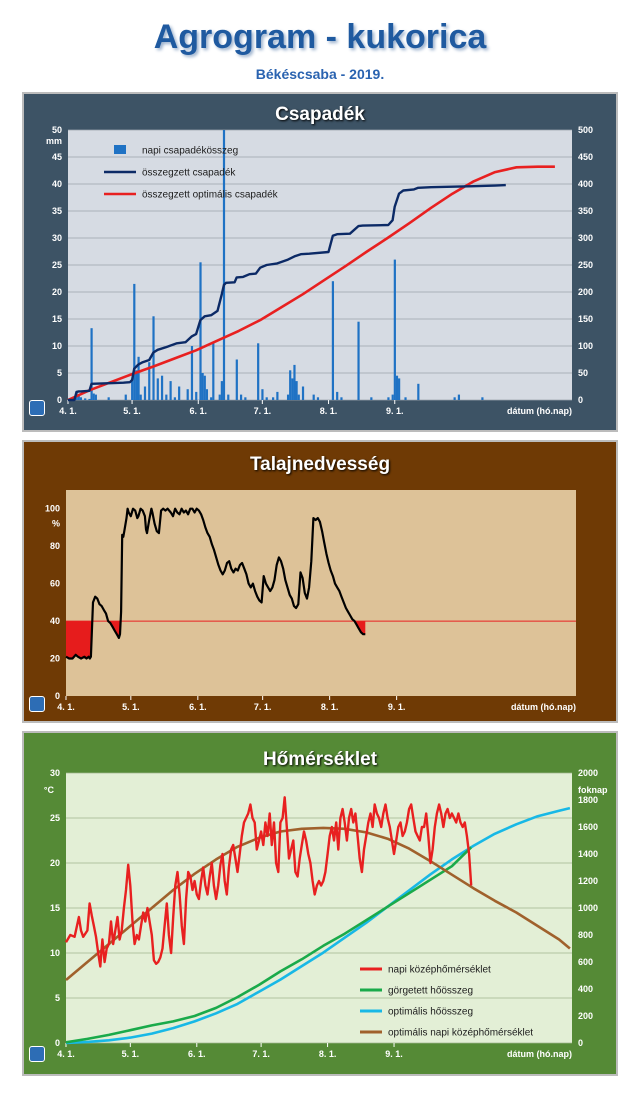 This screenshot has width=640, height=1095. Describe the element at coordinates (37, 408) in the screenshot. I see `omsz-logo` at that location.